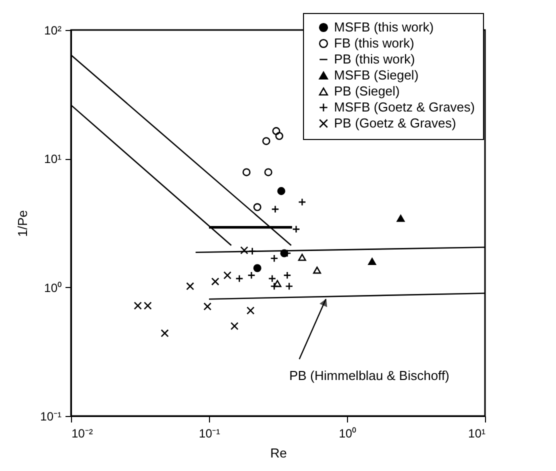 Image resolution: width=556 pixels, height=471 pixels. Describe the element at coordinates (53, 31) in the screenshot. I see `y-tick-label: 10²` at that location.